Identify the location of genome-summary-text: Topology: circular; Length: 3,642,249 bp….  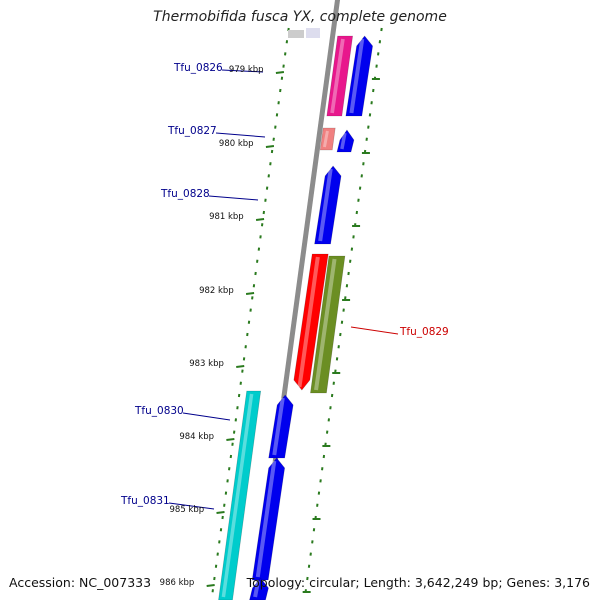
(418, 582).